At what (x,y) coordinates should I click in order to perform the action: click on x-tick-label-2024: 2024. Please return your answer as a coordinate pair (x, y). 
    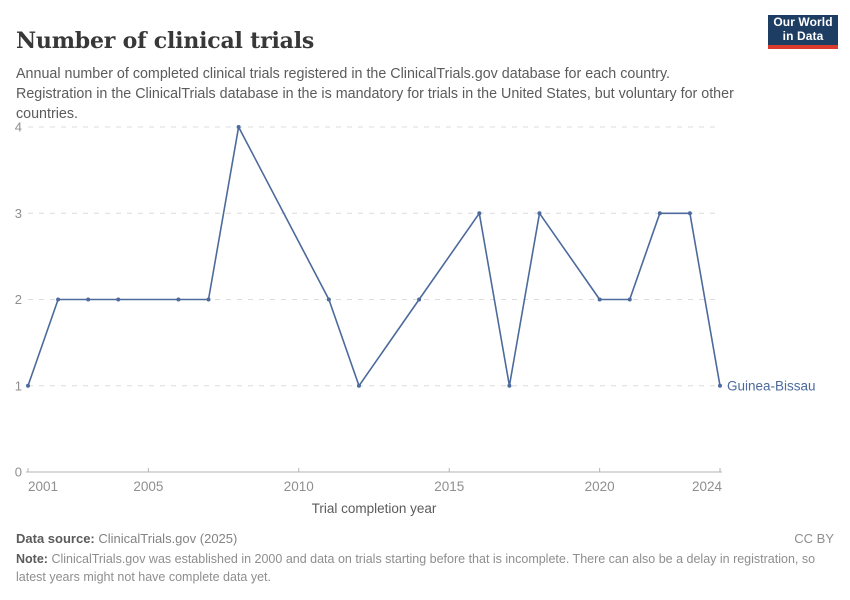
    Looking at the image, I should click on (707, 486).